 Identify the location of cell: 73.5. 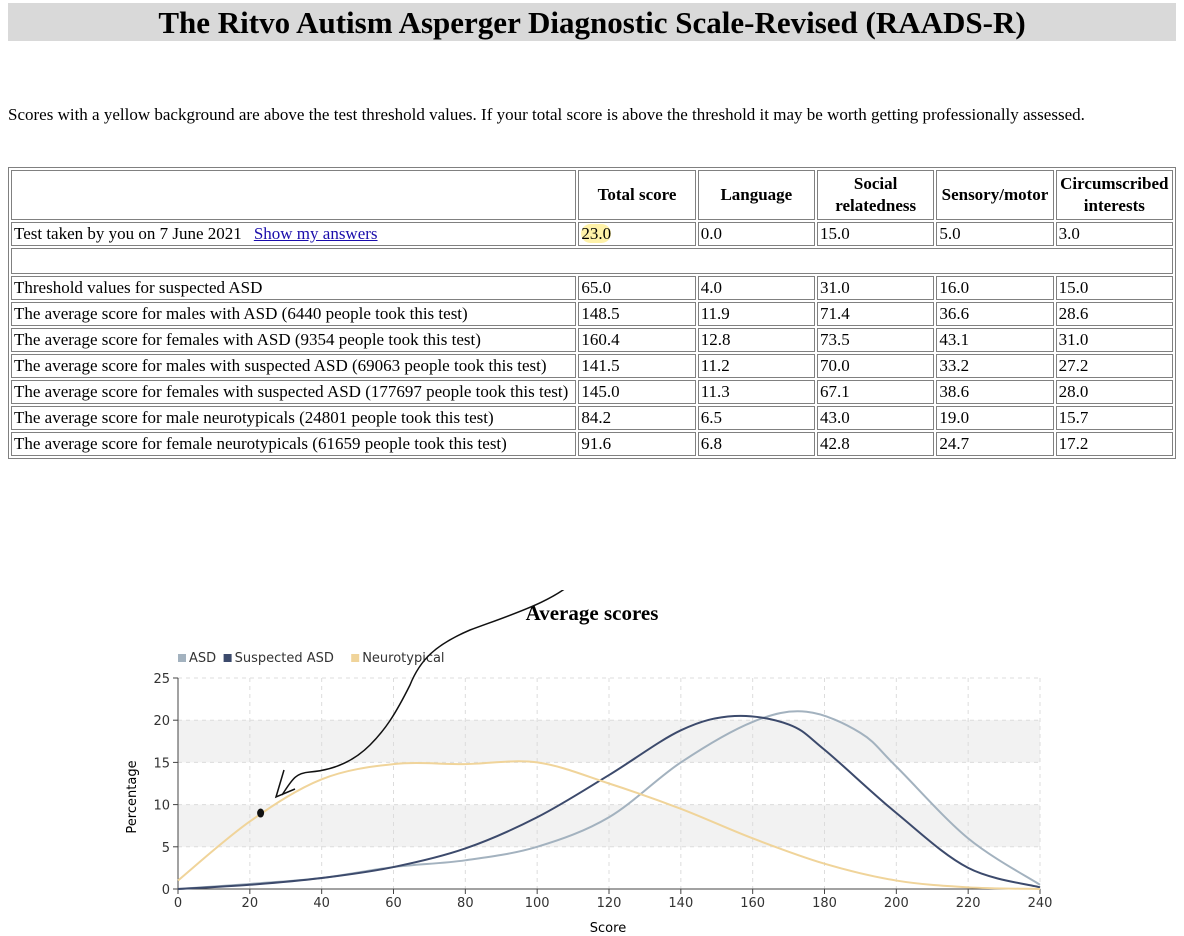
(876, 340).